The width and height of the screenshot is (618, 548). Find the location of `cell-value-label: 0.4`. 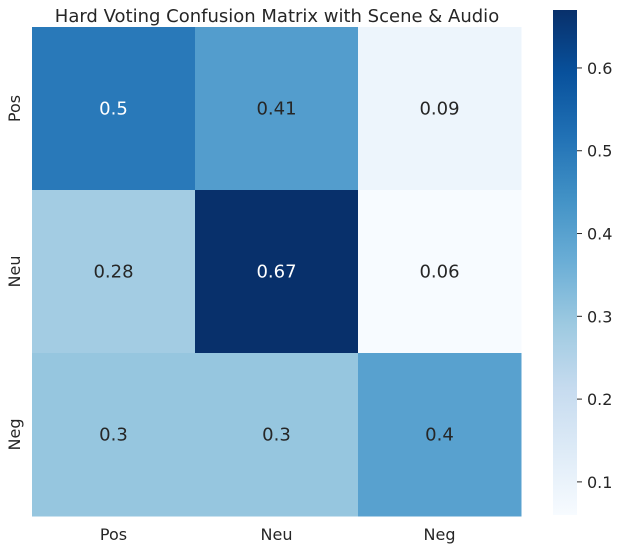

cell-value-label: 0.4 is located at coordinates (439, 435).